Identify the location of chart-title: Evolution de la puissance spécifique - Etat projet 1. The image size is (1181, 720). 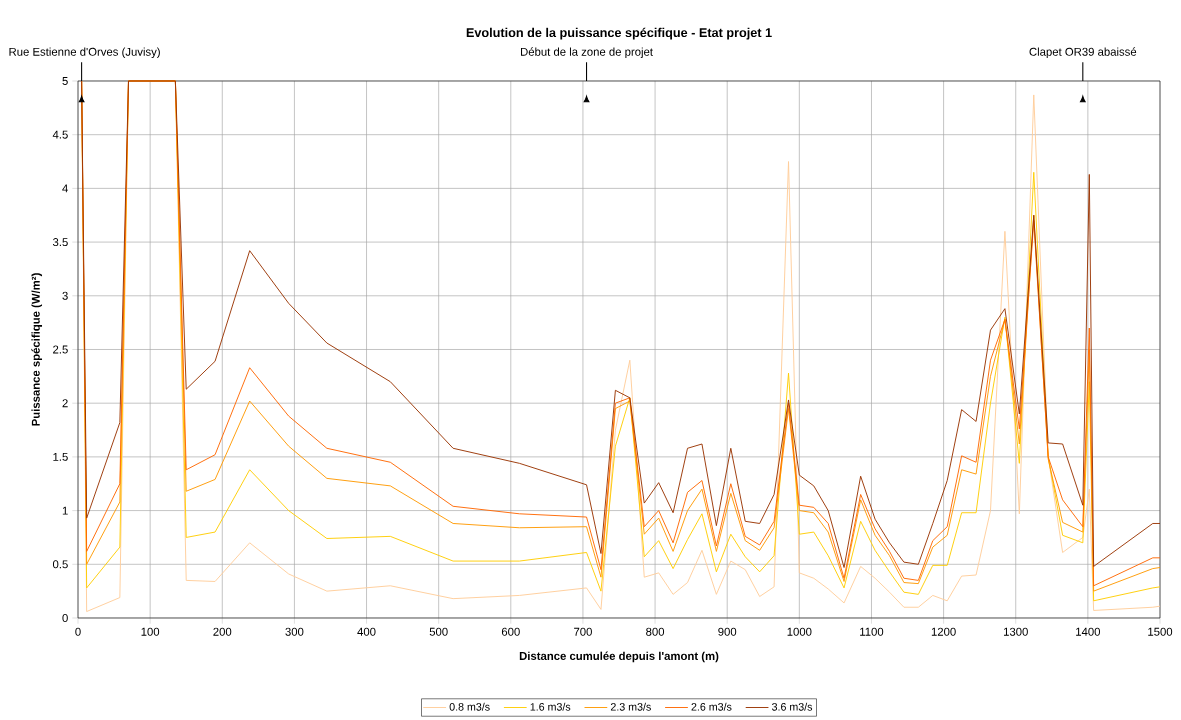
(619, 33).